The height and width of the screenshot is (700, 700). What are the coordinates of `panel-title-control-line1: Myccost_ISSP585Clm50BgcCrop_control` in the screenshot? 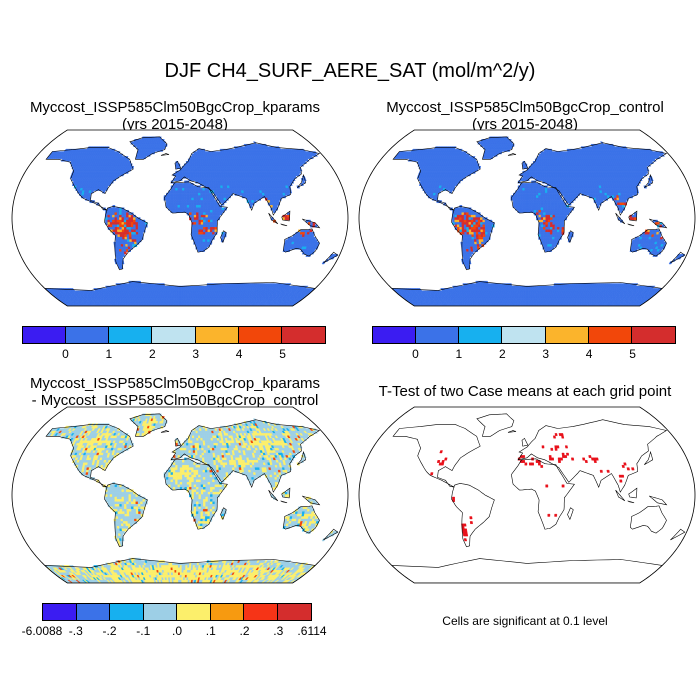 It's located at (525, 107).